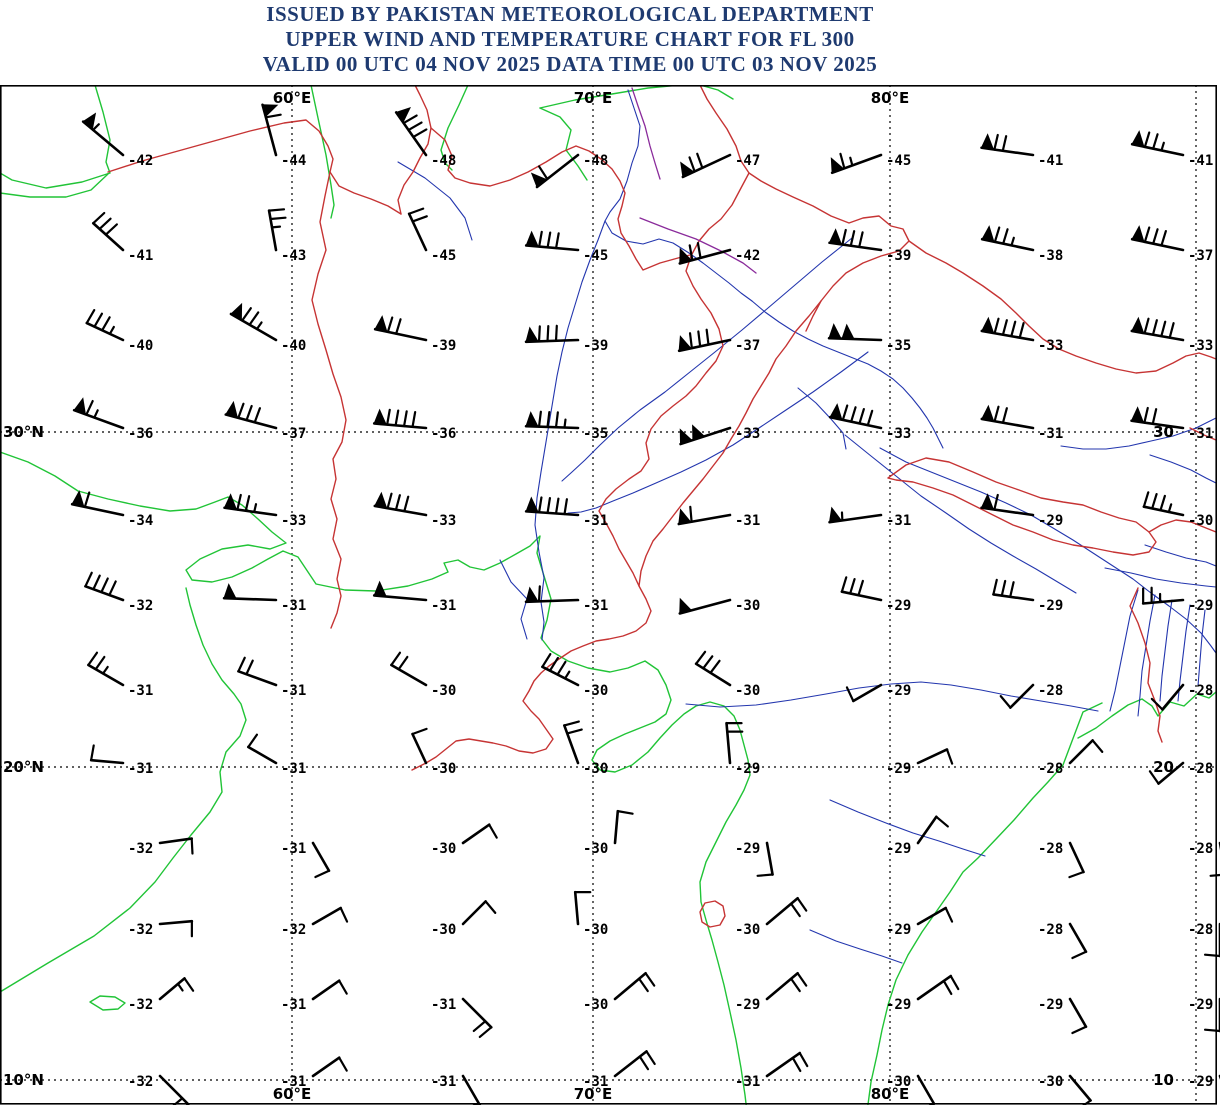 The width and height of the screenshot is (1220, 1112). Describe the element at coordinates (566, 339) in the screenshot. I see `station-barb: -39` at that location.